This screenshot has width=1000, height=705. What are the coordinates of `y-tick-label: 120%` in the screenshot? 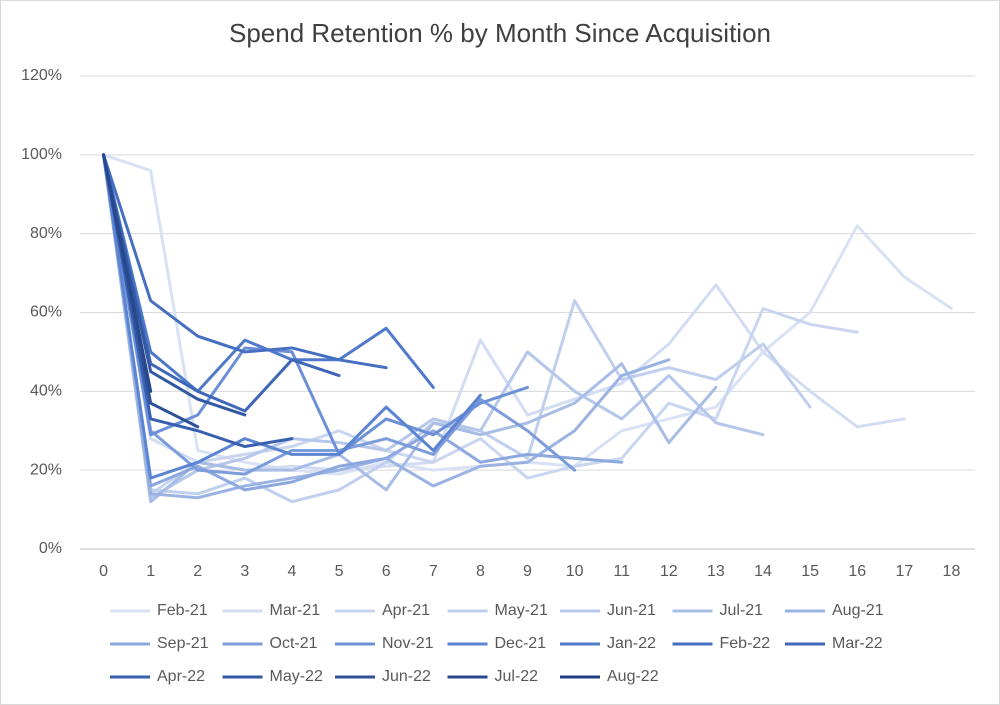 It's located at (41, 75).